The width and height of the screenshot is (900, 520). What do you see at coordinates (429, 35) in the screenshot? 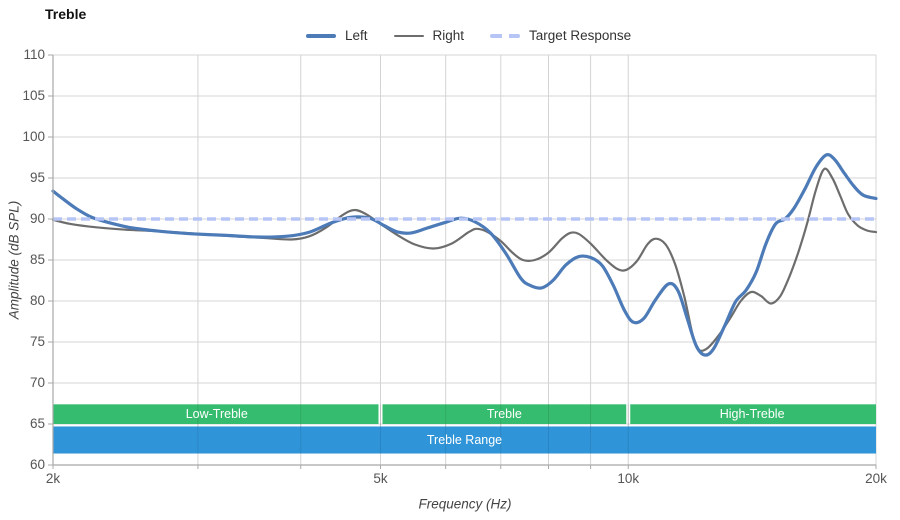
I see `legend-item-right: Right` at bounding box center [429, 35].